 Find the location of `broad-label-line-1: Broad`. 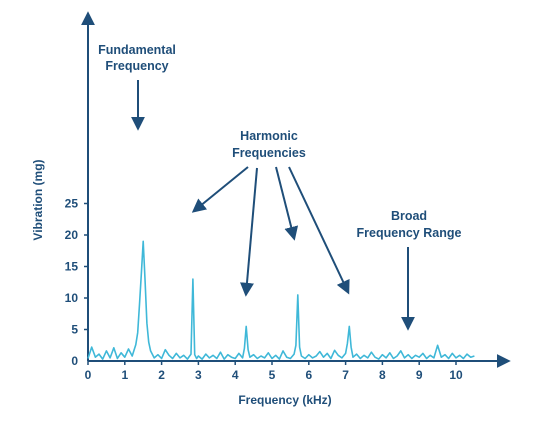

broad-label-line-1: Broad is located at coordinates (409, 216).